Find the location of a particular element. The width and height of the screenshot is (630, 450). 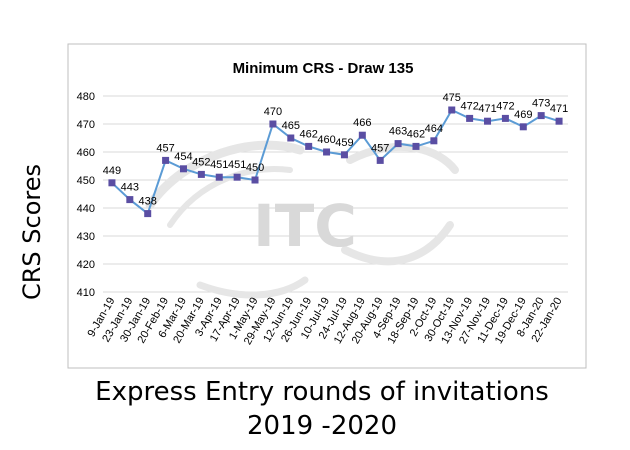

y-axis-ticks: 410 420 430 440 450 460 470 480 is located at coordinates (86, 195).